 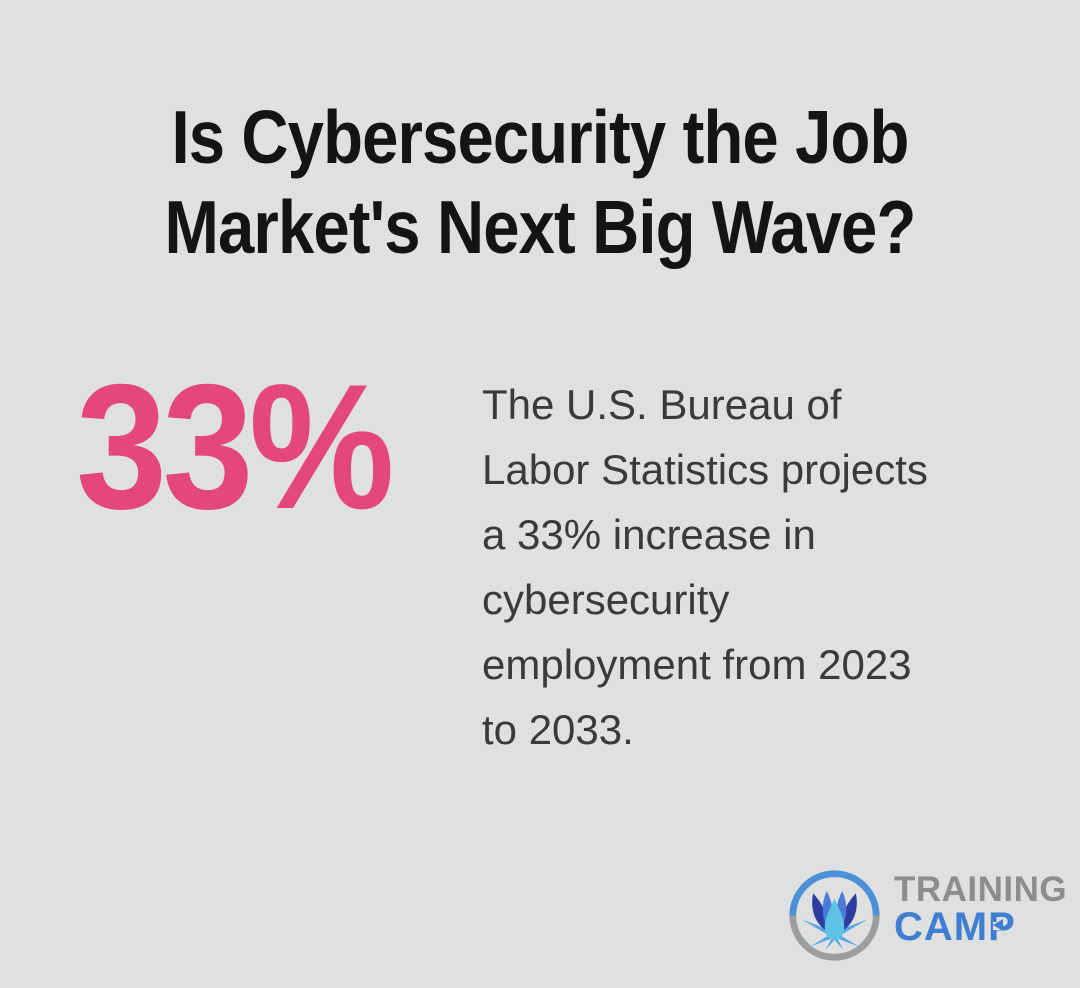 What do you see at coordinates (235, 446) in the screenshot?
I see `stat-value: 33%` at bounding box center [235, 446].